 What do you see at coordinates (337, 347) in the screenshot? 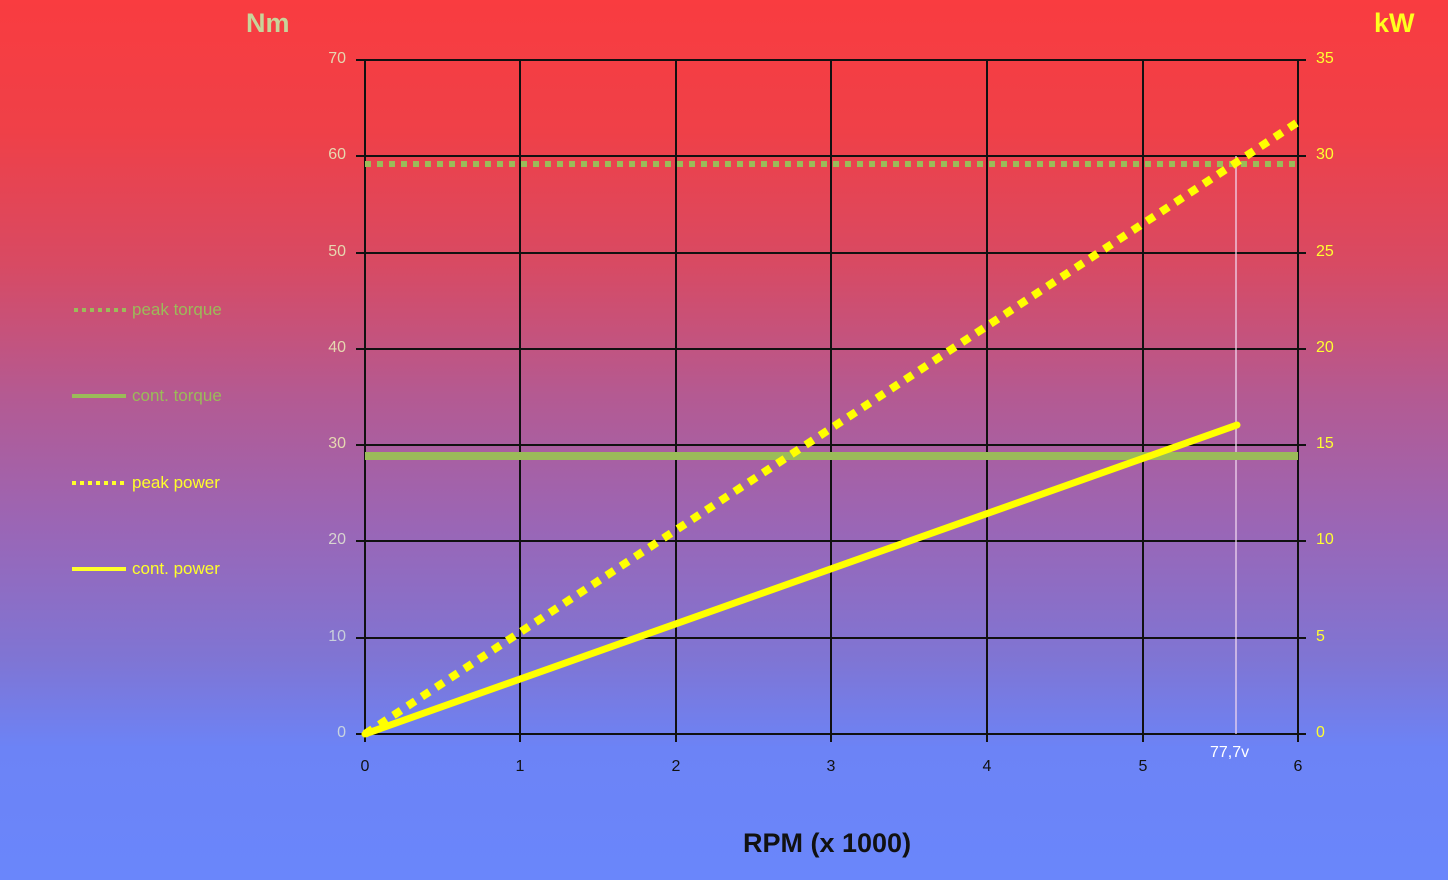
I see `y-left-tick: 40` at bounding box center [337, 347].